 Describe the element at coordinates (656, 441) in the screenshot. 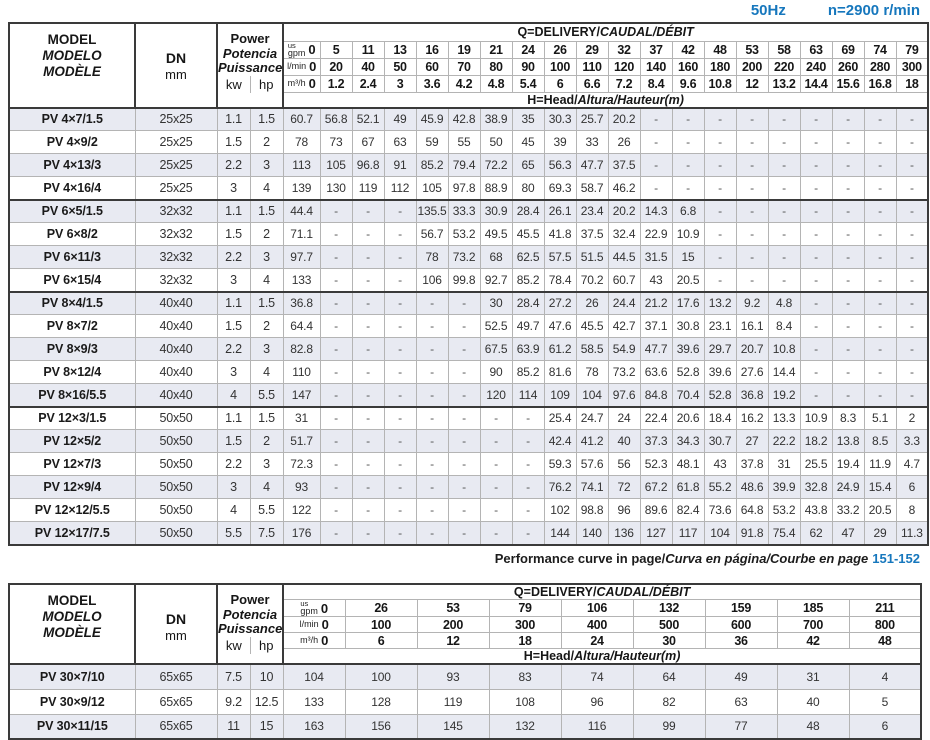

I see `head-value-cell: 37.3` at that location.